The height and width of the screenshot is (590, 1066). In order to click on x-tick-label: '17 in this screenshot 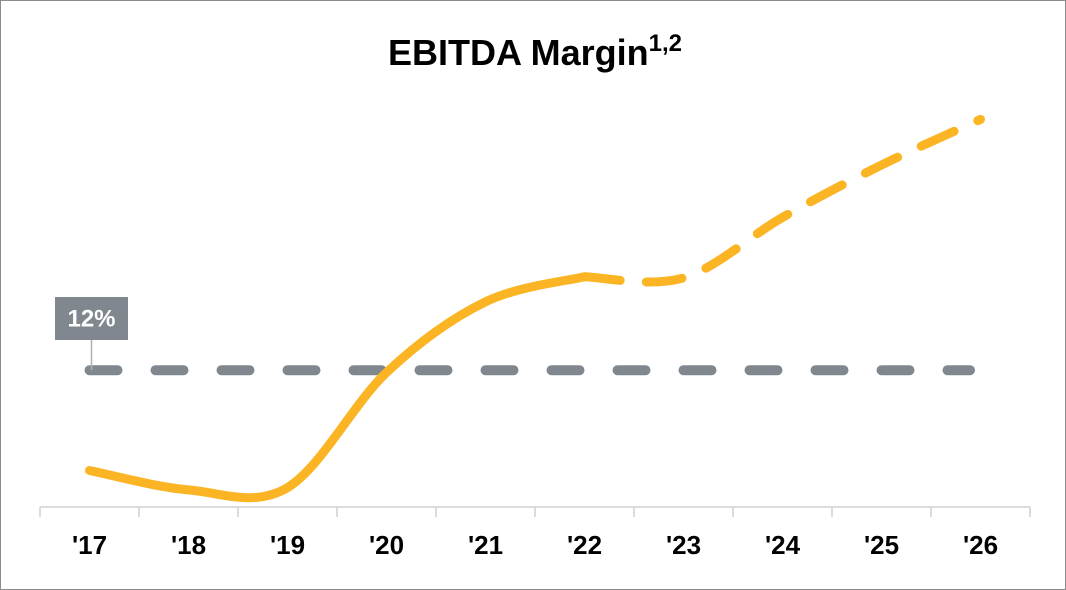, I will do `click(89, 545)`.